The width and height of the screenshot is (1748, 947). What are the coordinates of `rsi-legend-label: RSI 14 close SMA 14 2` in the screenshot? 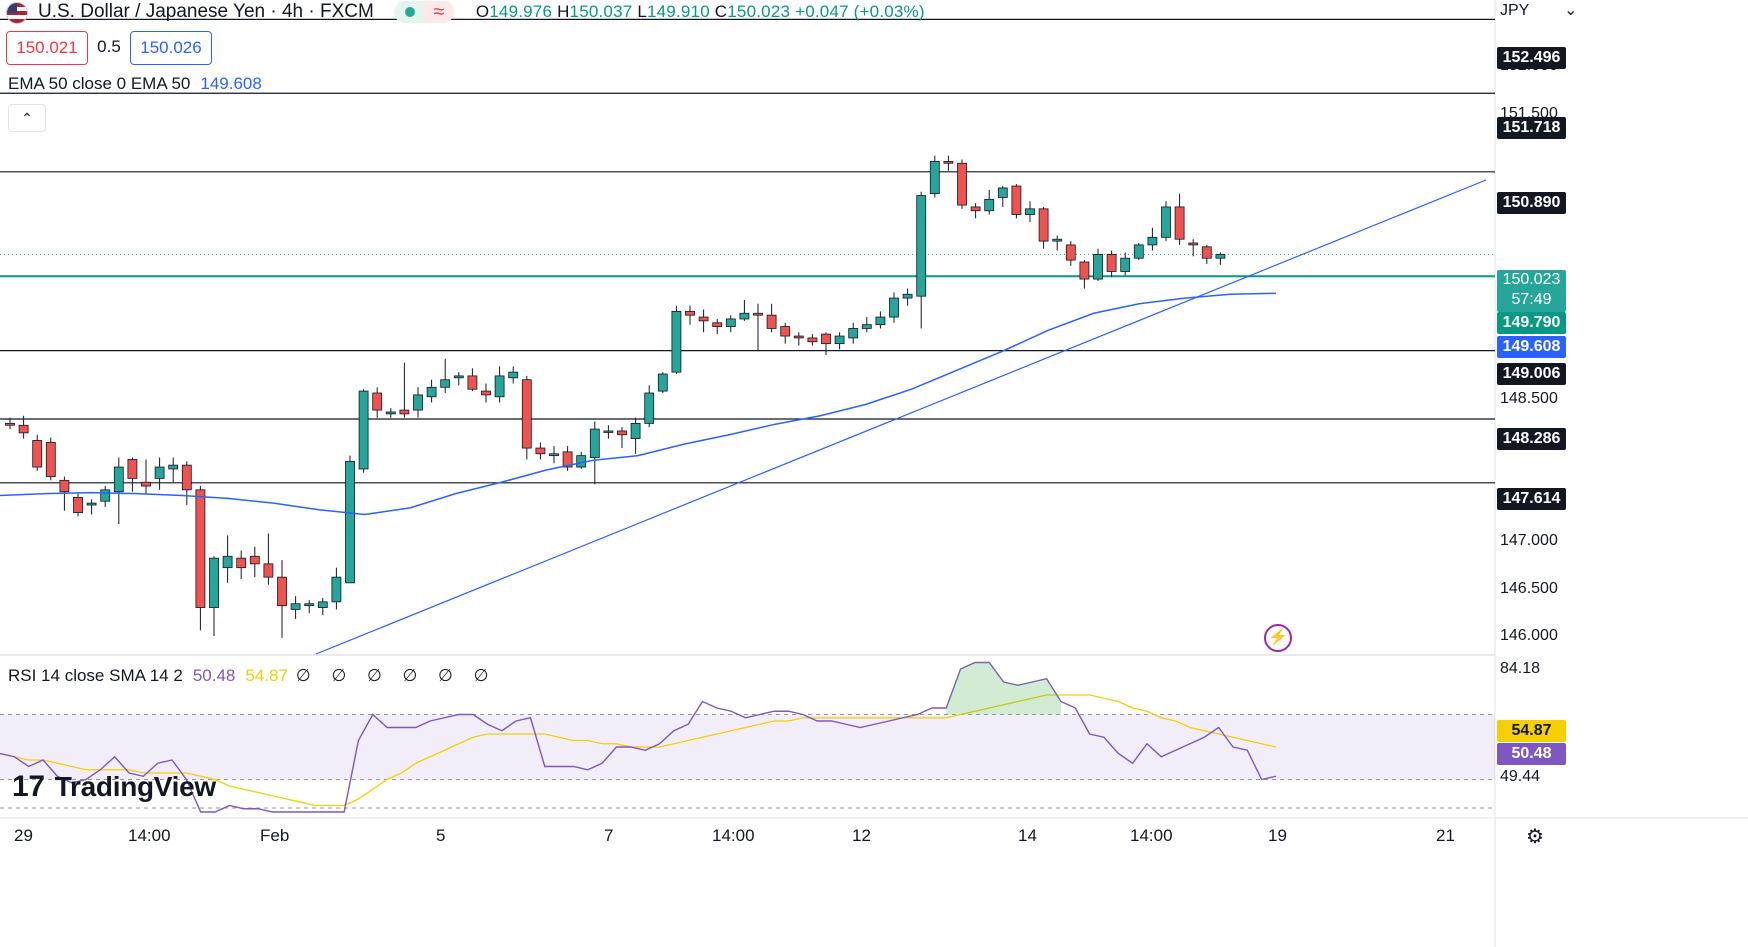 It's located at (95, 675).